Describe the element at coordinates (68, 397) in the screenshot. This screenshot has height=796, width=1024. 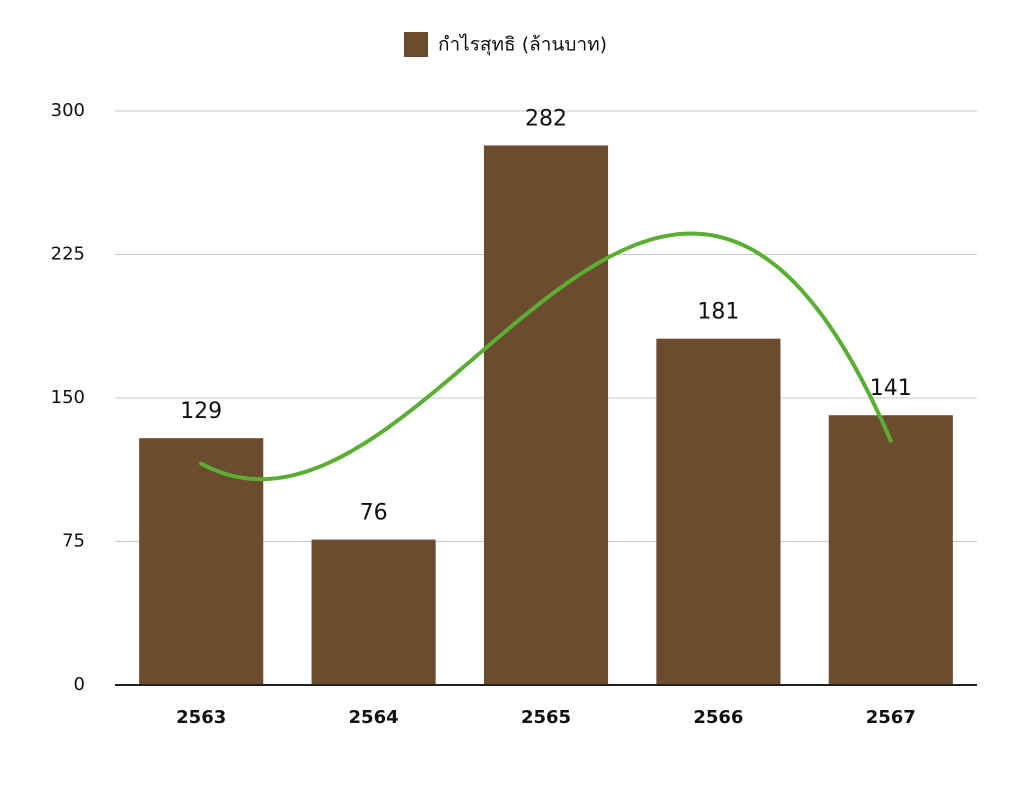
I see `y-tick-label: 150` at that location.